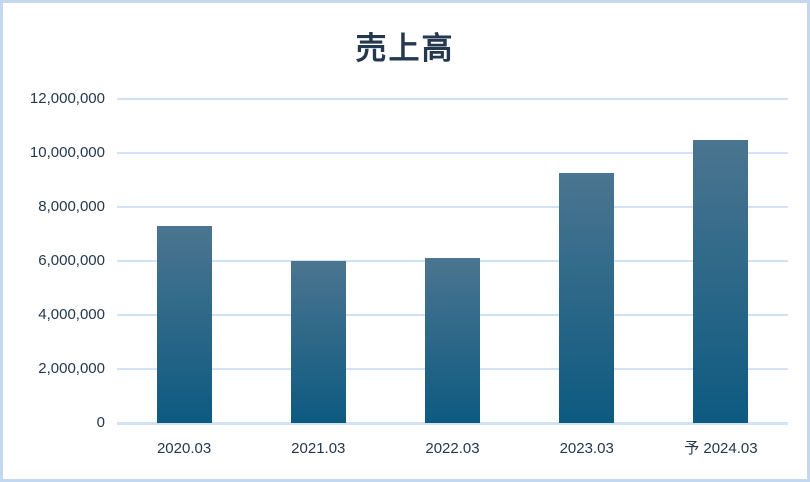  I want to click on x-tick-label: 予 2024.03, so click(721, 448).